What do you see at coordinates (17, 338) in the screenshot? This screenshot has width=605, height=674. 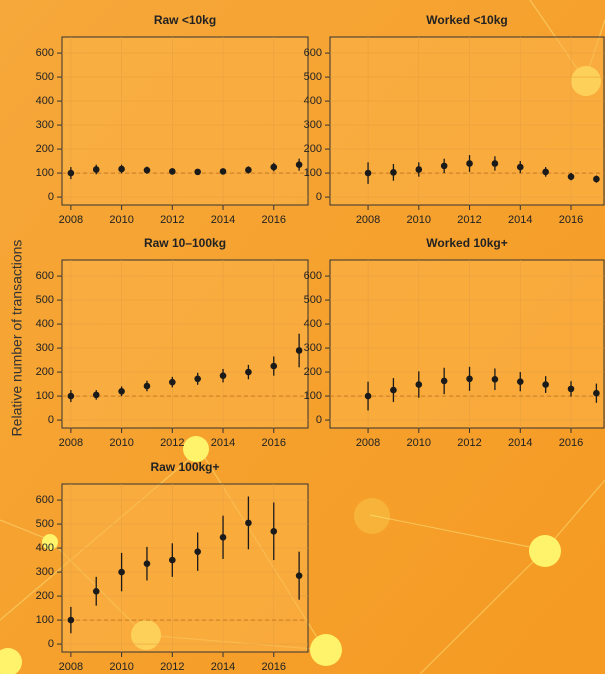 I see `y-axis-label: Relative number of transactions` at bounding box center [17, 338].